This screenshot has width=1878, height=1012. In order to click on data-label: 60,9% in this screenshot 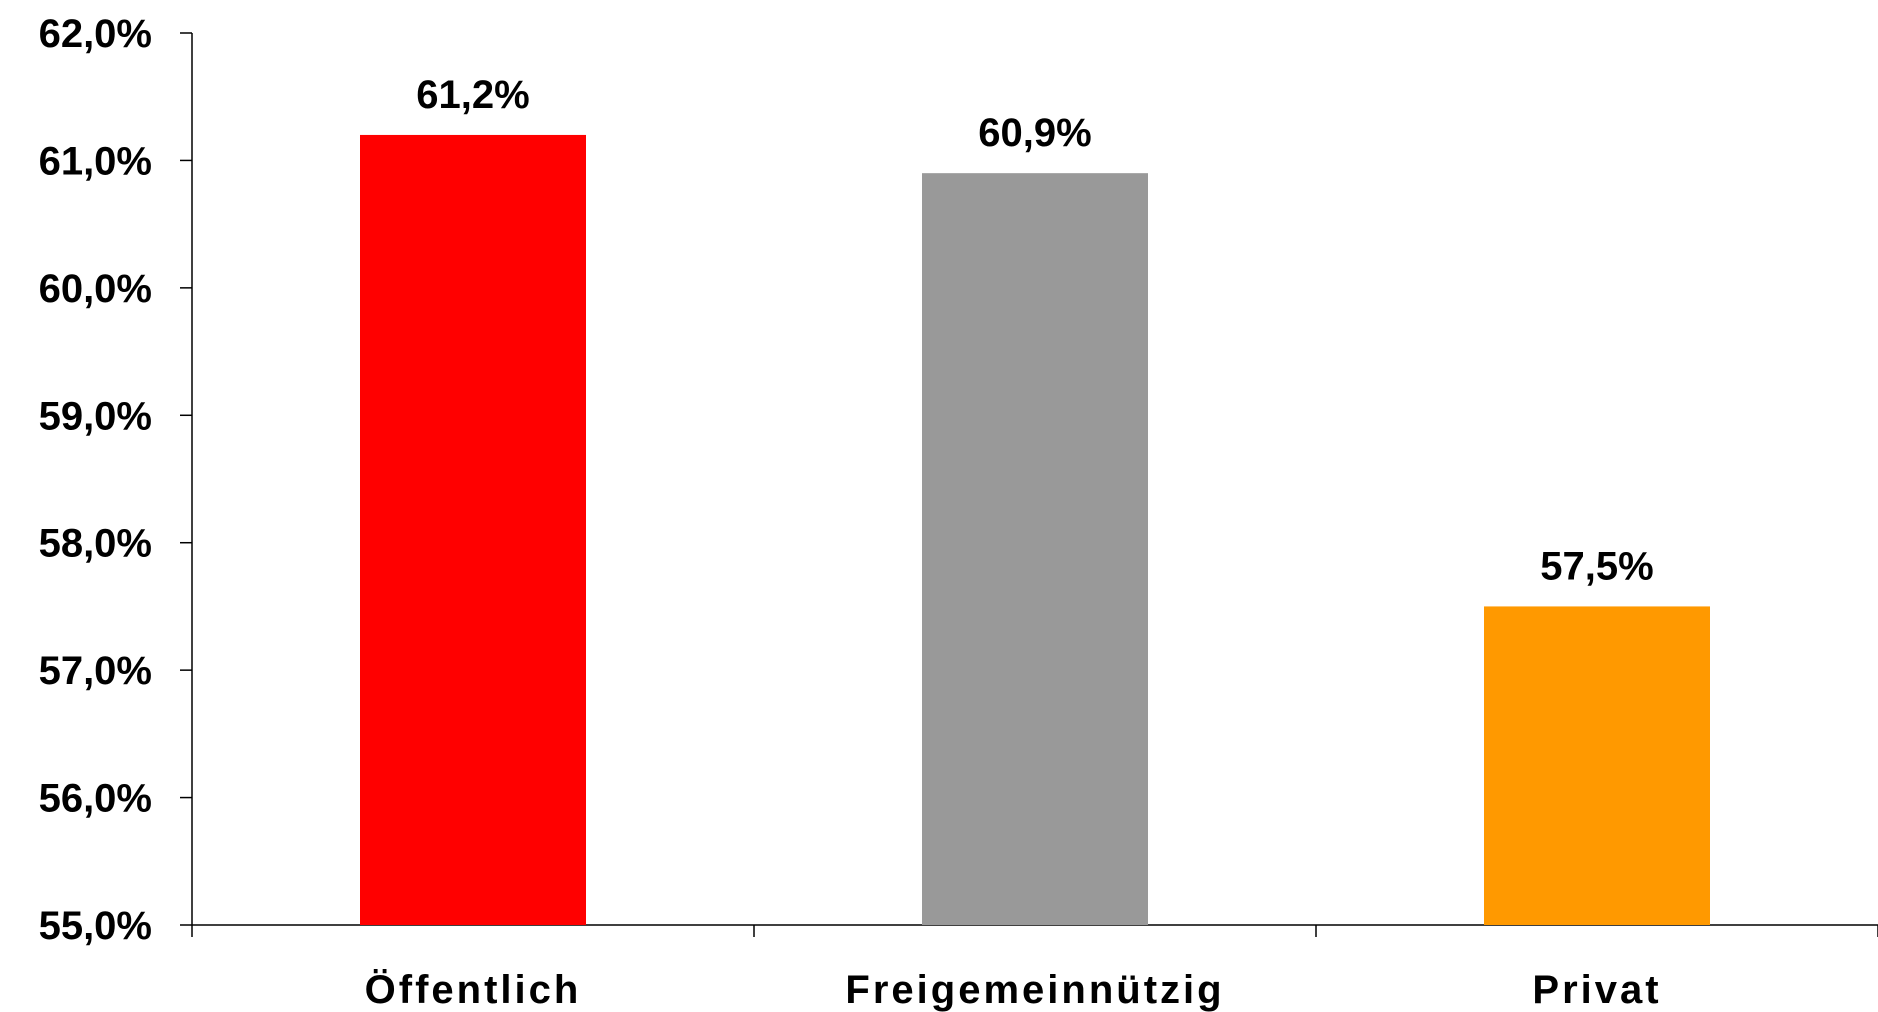, I will do `click(1034, 133)`.